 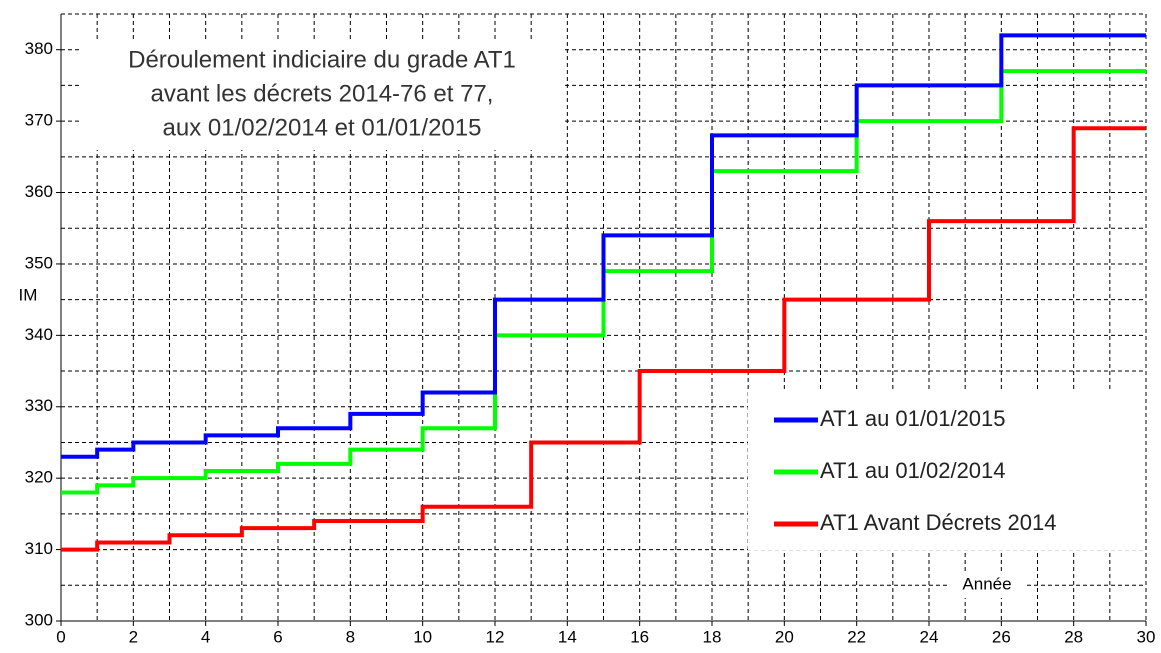 I want to click on chart-title: Déroulement indiciaire du grade AT1, so click(x=322, y=59).